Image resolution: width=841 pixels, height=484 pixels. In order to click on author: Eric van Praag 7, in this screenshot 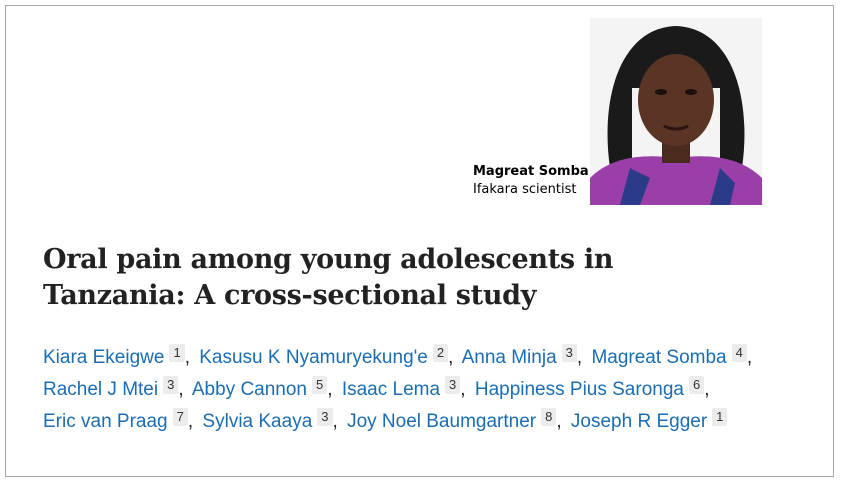, I will do `click(118, 420)`.